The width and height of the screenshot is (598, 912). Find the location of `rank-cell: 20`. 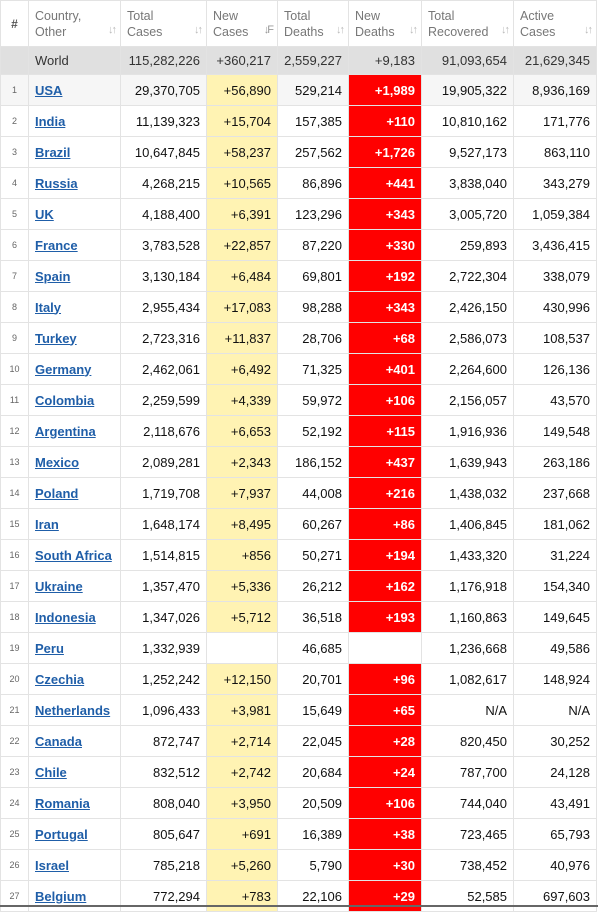

rank-cell: 20 is located at coordinates (14, 679).